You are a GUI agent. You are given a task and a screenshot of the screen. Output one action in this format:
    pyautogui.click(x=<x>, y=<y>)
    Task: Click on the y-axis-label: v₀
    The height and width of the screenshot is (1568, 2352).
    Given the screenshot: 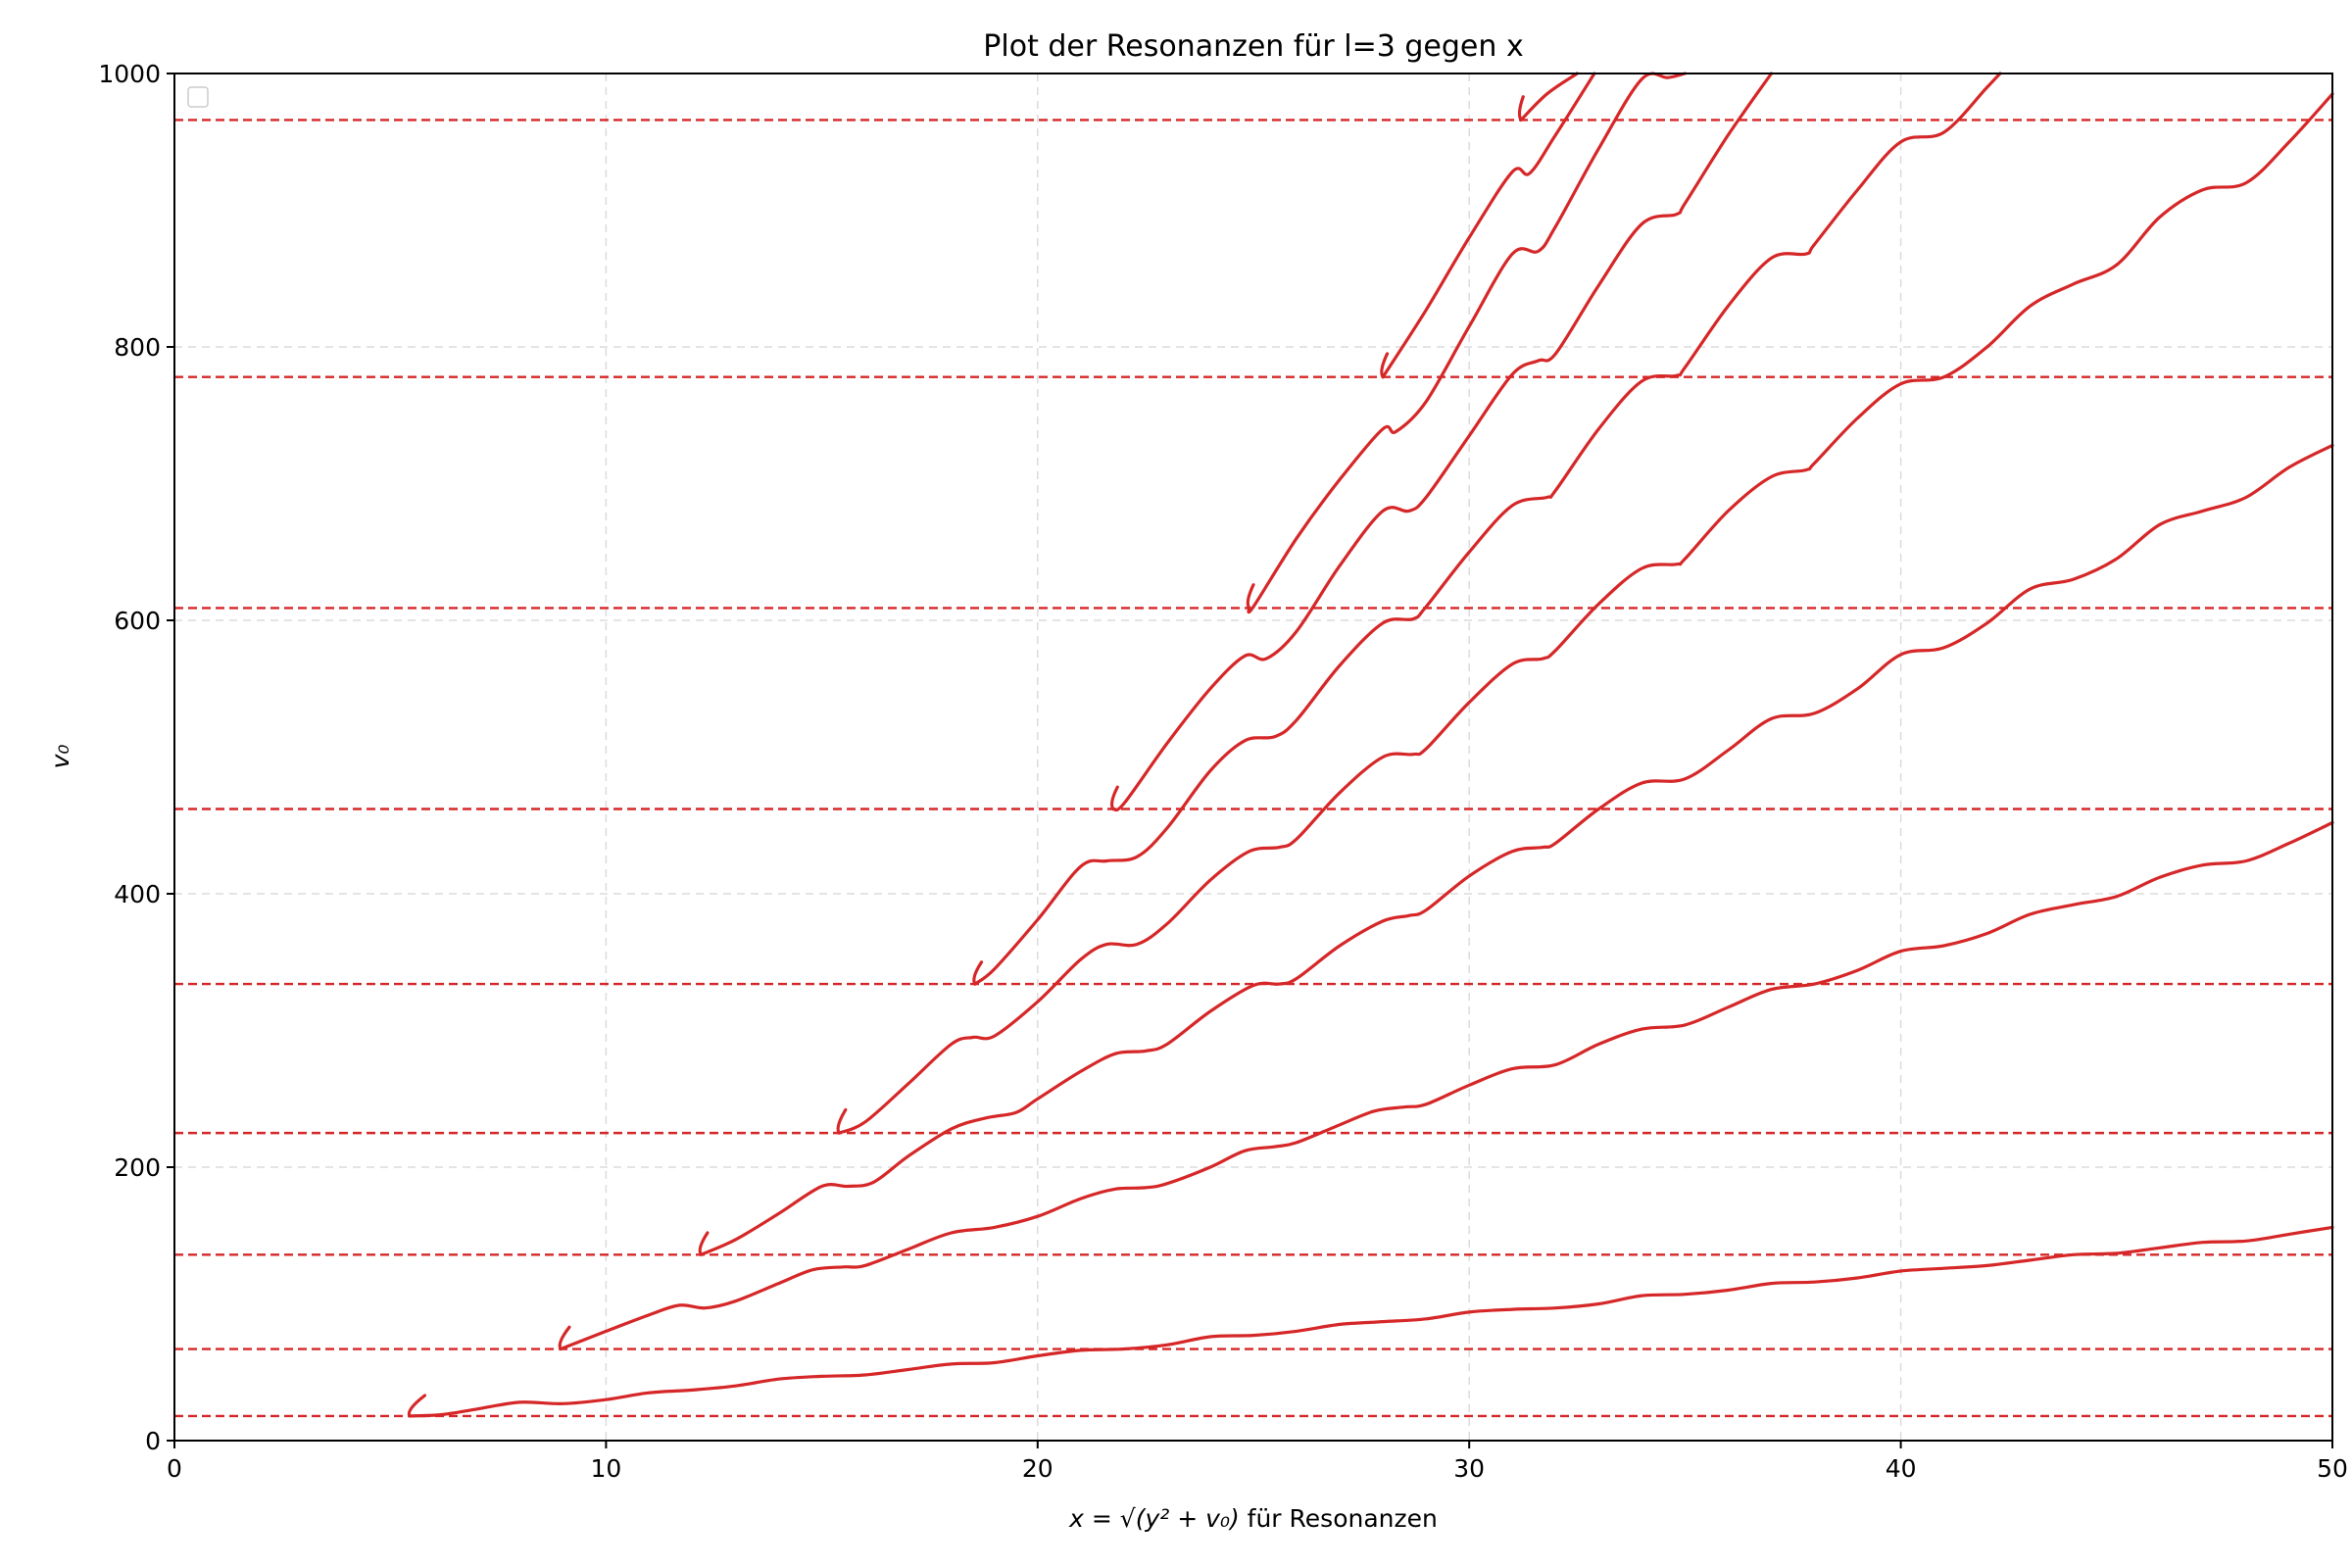 What is the action you would take?
    pyautogui.click(x=60, y=757)
    